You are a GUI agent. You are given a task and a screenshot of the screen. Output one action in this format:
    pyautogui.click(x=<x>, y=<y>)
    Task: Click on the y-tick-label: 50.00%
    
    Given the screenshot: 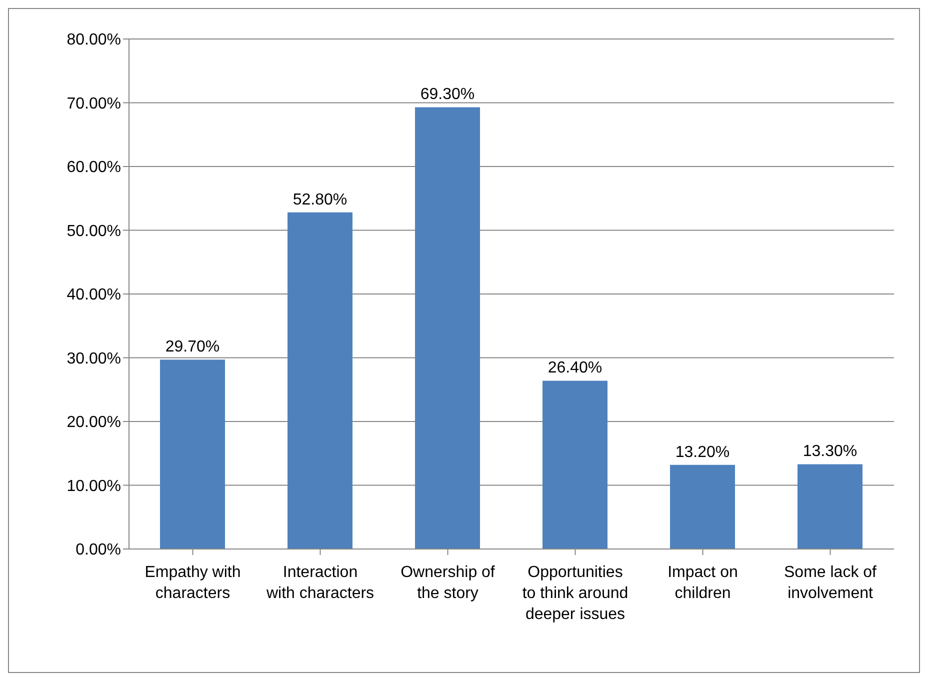 What is the action you would take?
    pyautogui.click(x=93, y=231)
    